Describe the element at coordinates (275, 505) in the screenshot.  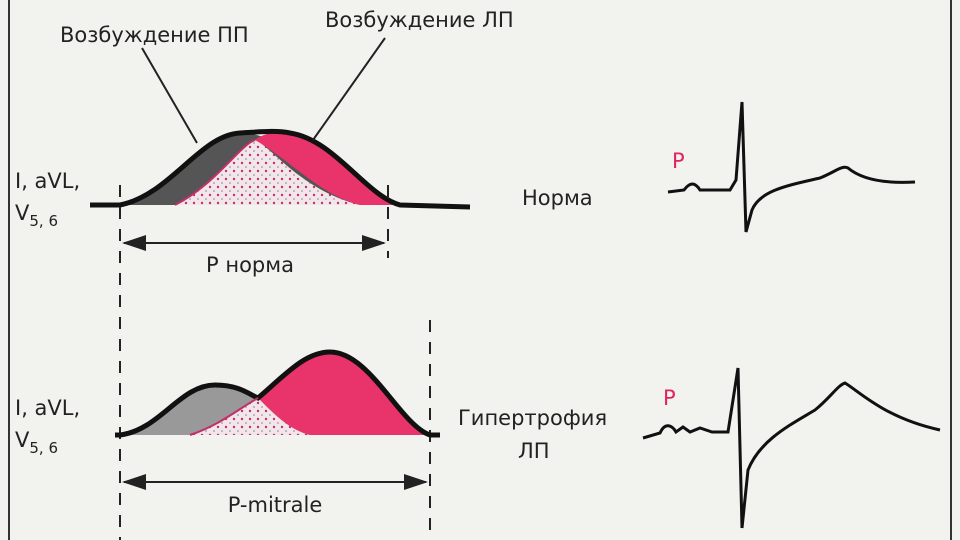
I see `interval-label: P-mitrale` at that location.